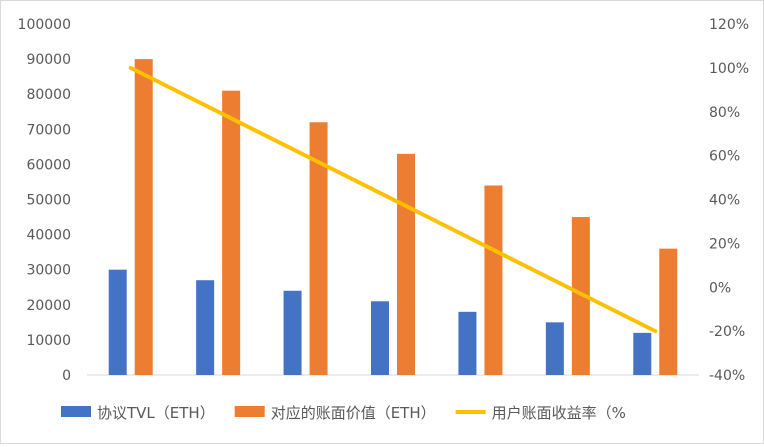  I want to click on y-left-tick-label: 20000, so click(48, 306).